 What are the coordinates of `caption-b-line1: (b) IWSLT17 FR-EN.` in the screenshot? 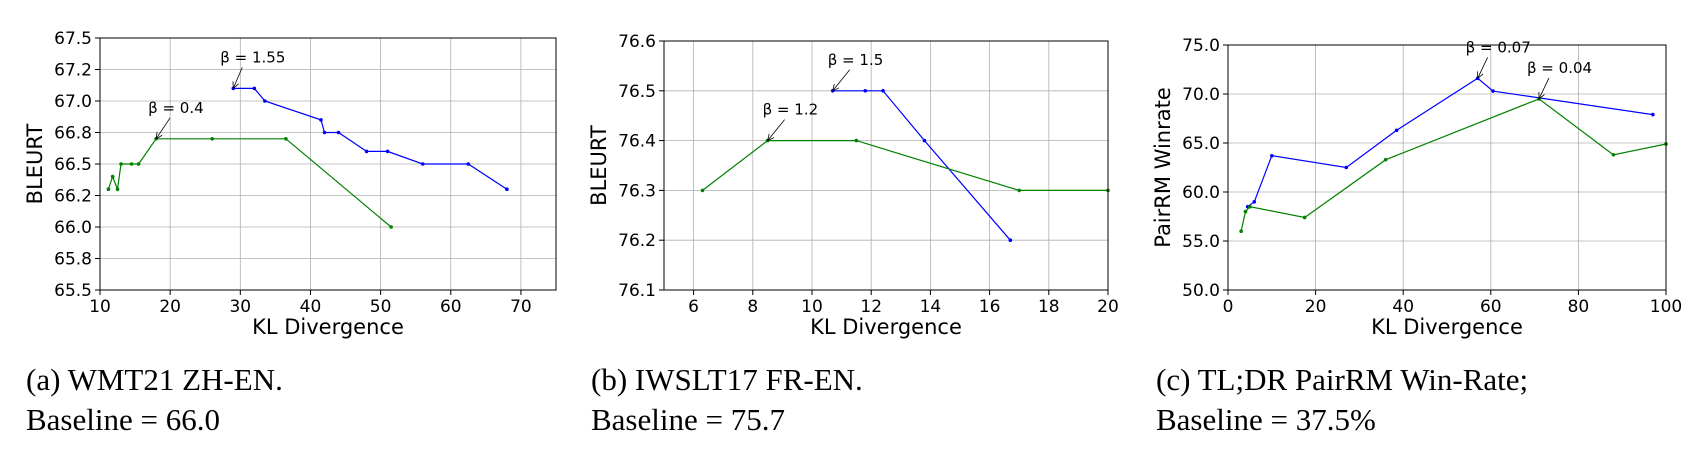 It's located at (727, 379).